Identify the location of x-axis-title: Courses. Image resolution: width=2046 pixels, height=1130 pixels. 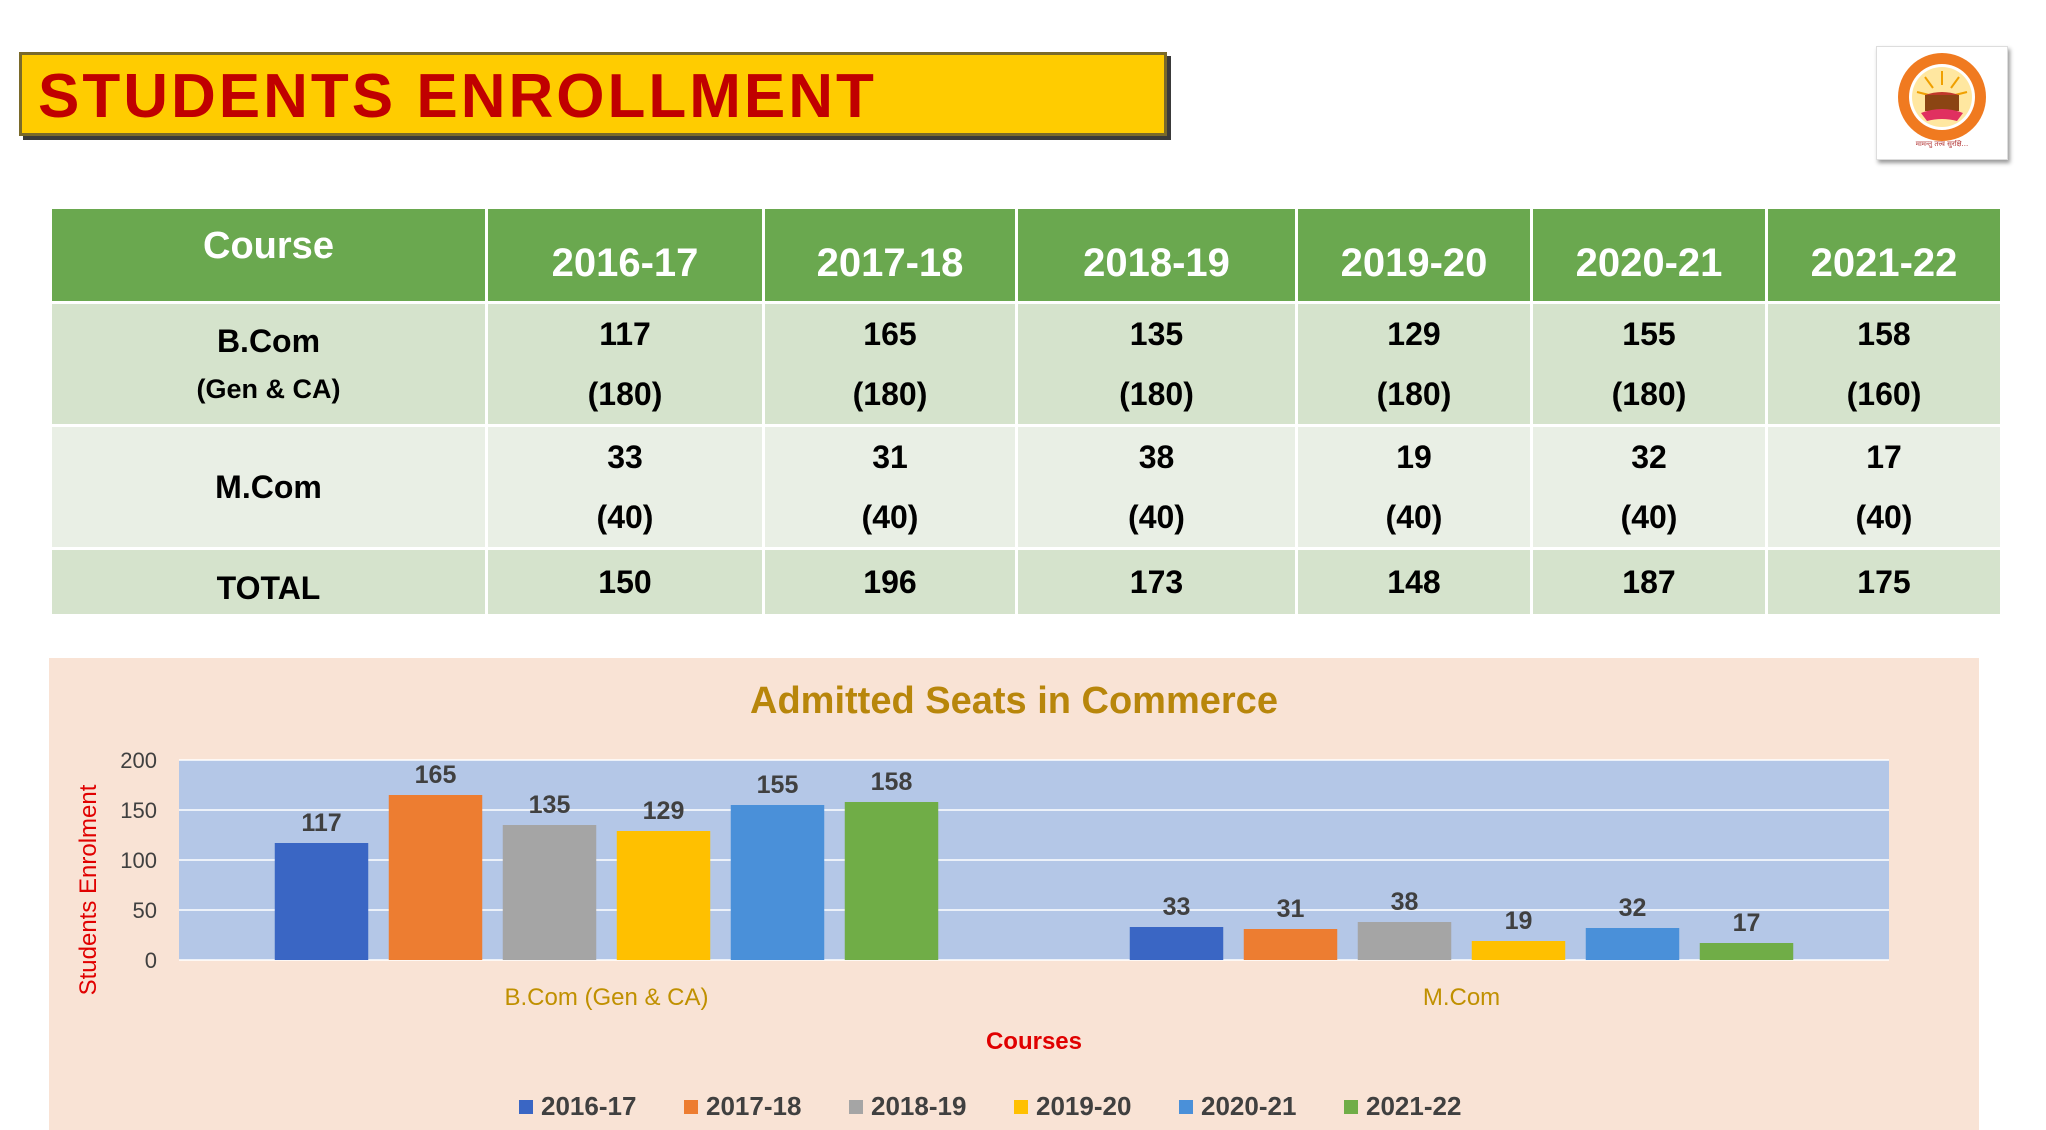
(1034, 1041).